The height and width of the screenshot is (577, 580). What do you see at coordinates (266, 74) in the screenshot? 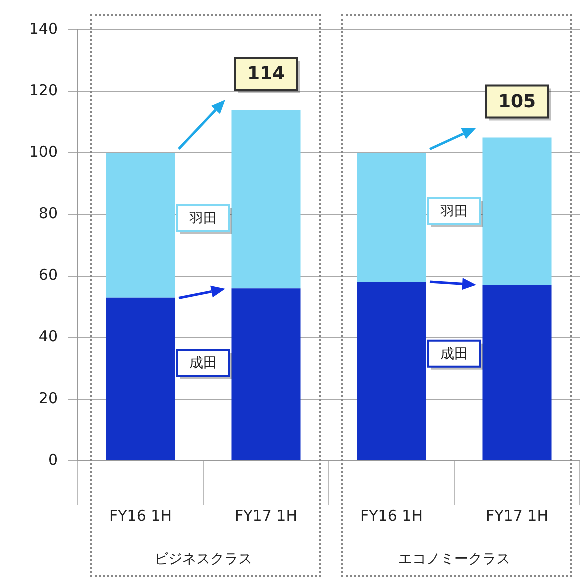
I see `total-label: 114` at bounding box center [266, 74].